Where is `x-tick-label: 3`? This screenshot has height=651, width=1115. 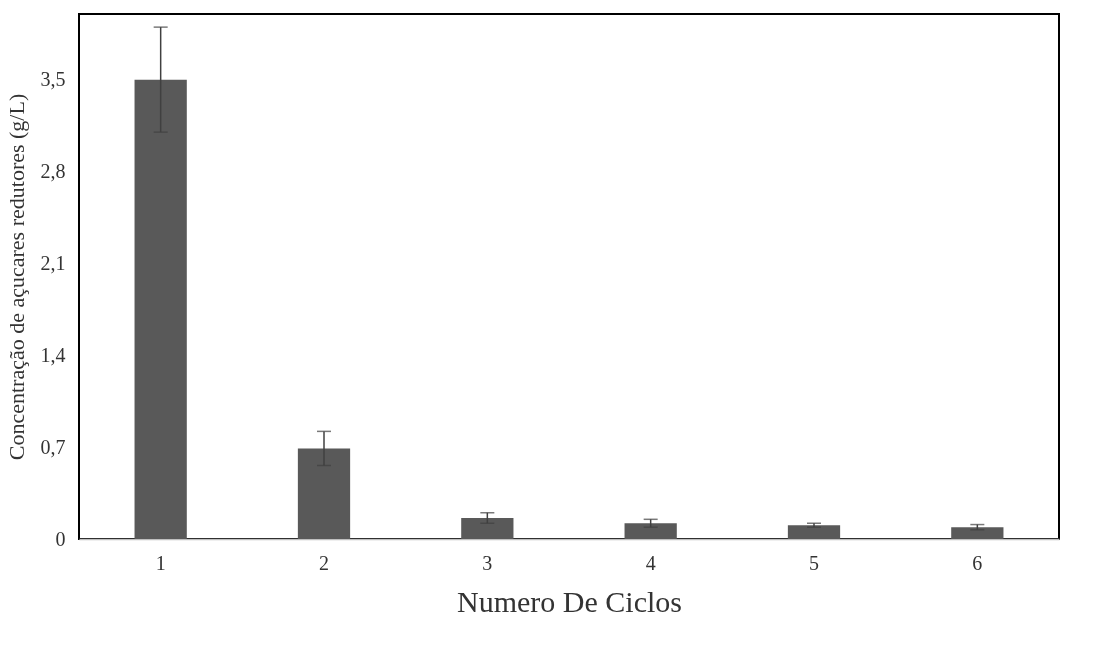
x-tick-label: 3 is located at coordinates (487, 562).